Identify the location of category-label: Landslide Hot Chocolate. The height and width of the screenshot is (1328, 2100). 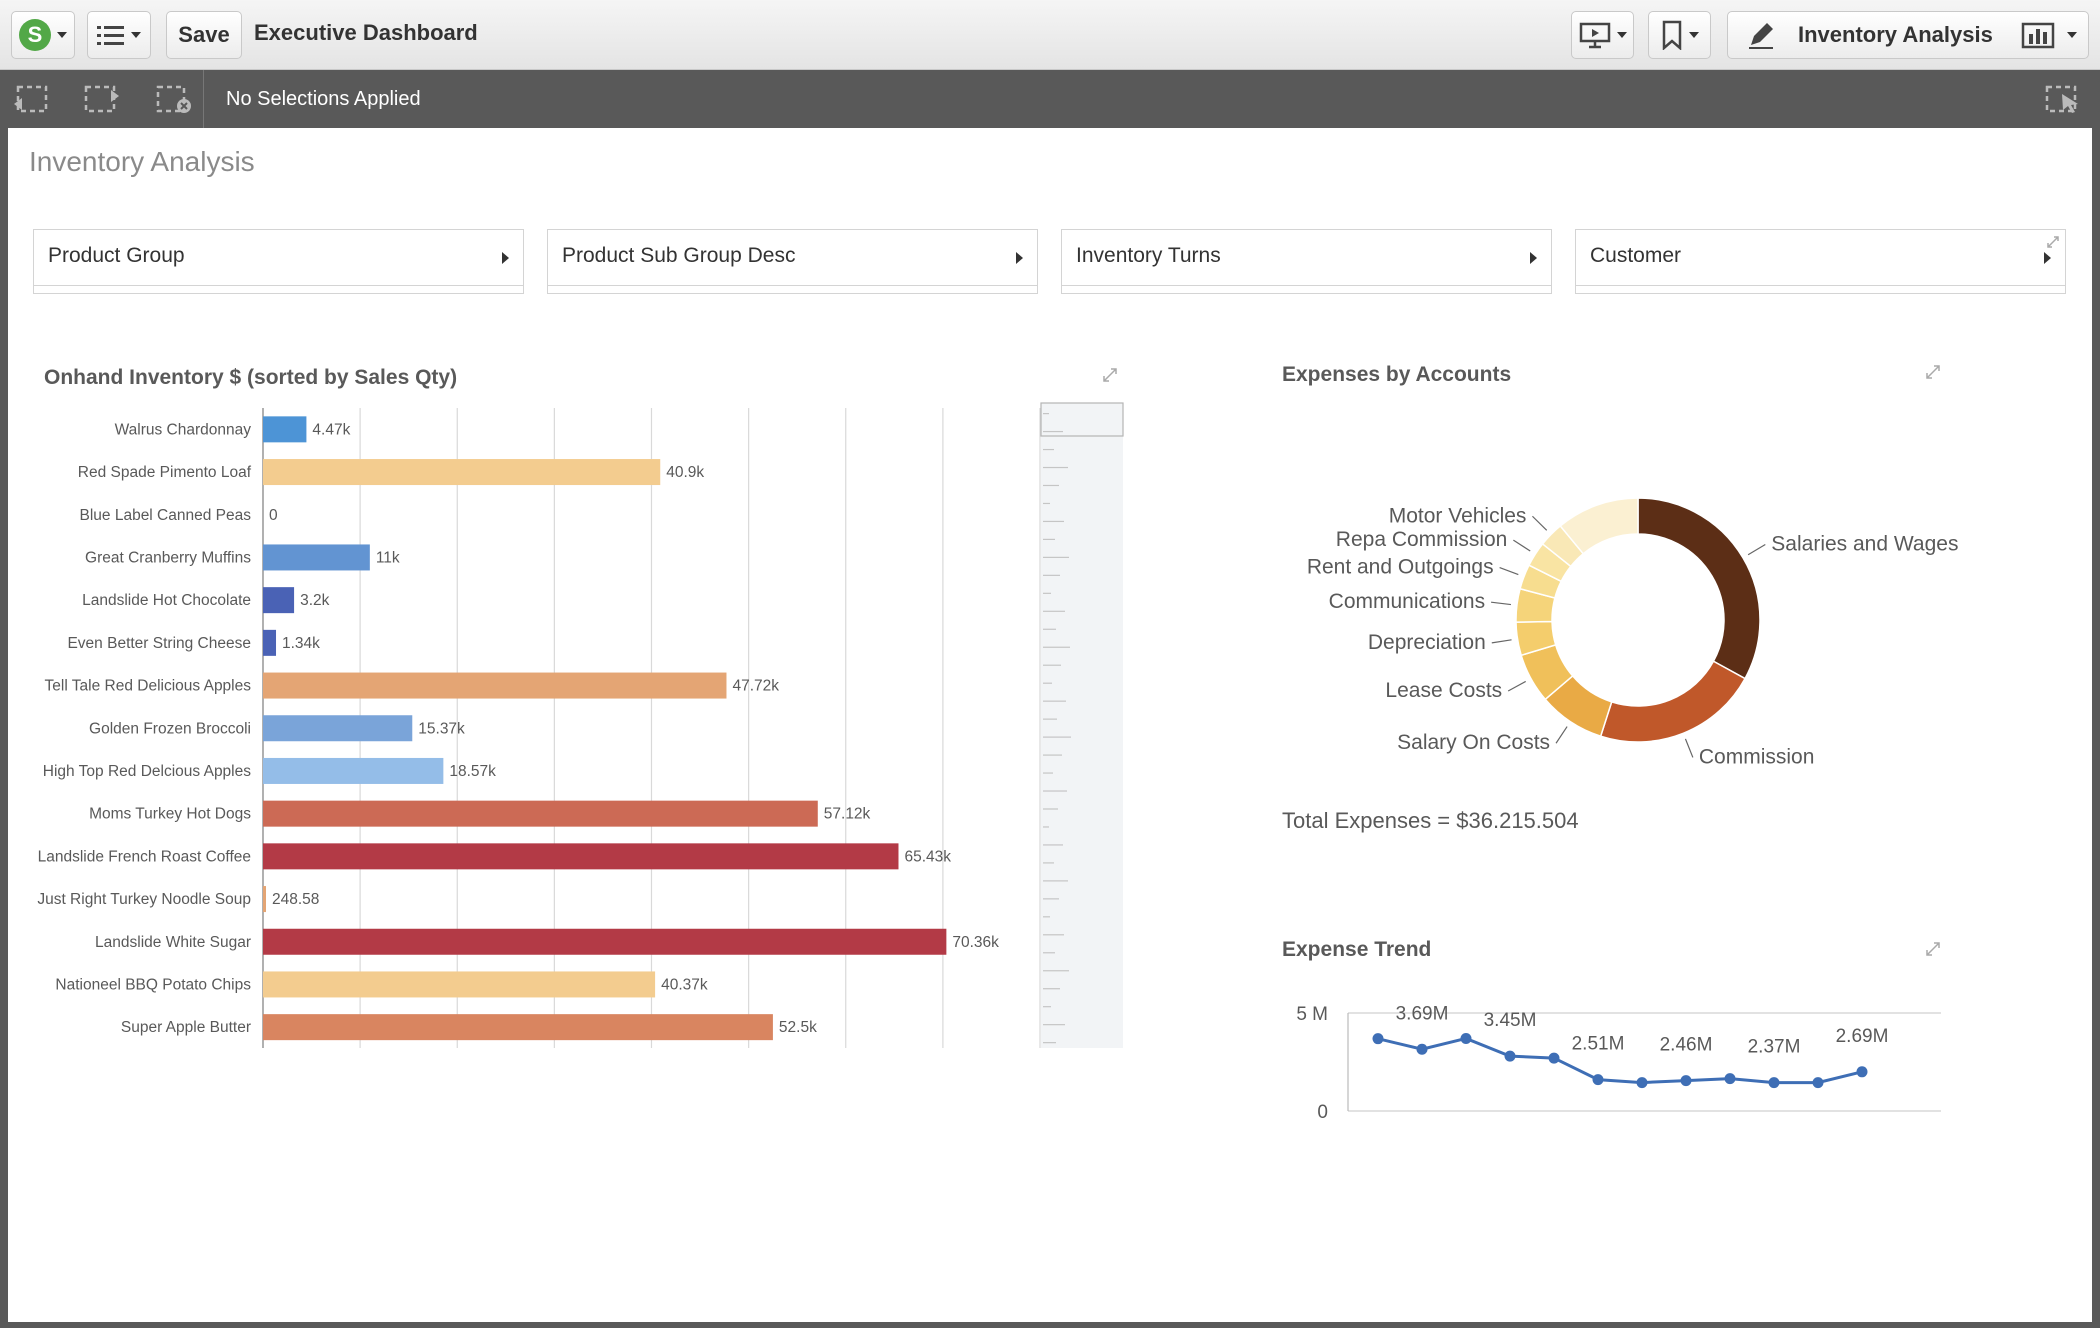
(166, 600).